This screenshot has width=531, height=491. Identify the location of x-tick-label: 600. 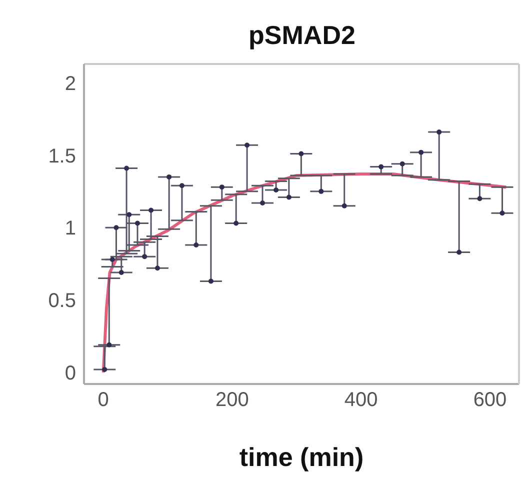
(490, 400).